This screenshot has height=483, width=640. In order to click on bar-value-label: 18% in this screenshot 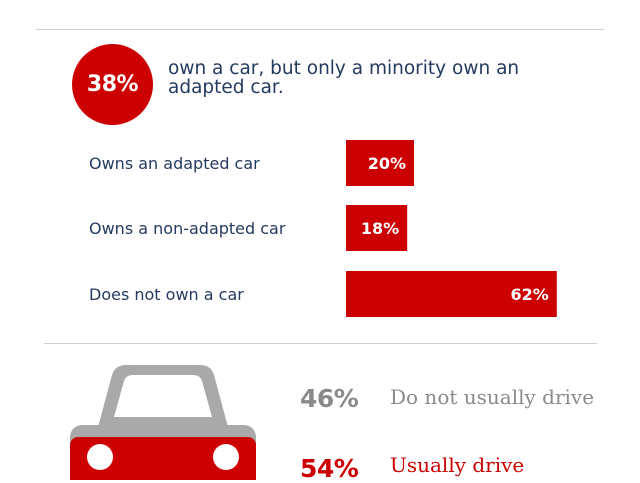, I will do `click(380, 228)`.